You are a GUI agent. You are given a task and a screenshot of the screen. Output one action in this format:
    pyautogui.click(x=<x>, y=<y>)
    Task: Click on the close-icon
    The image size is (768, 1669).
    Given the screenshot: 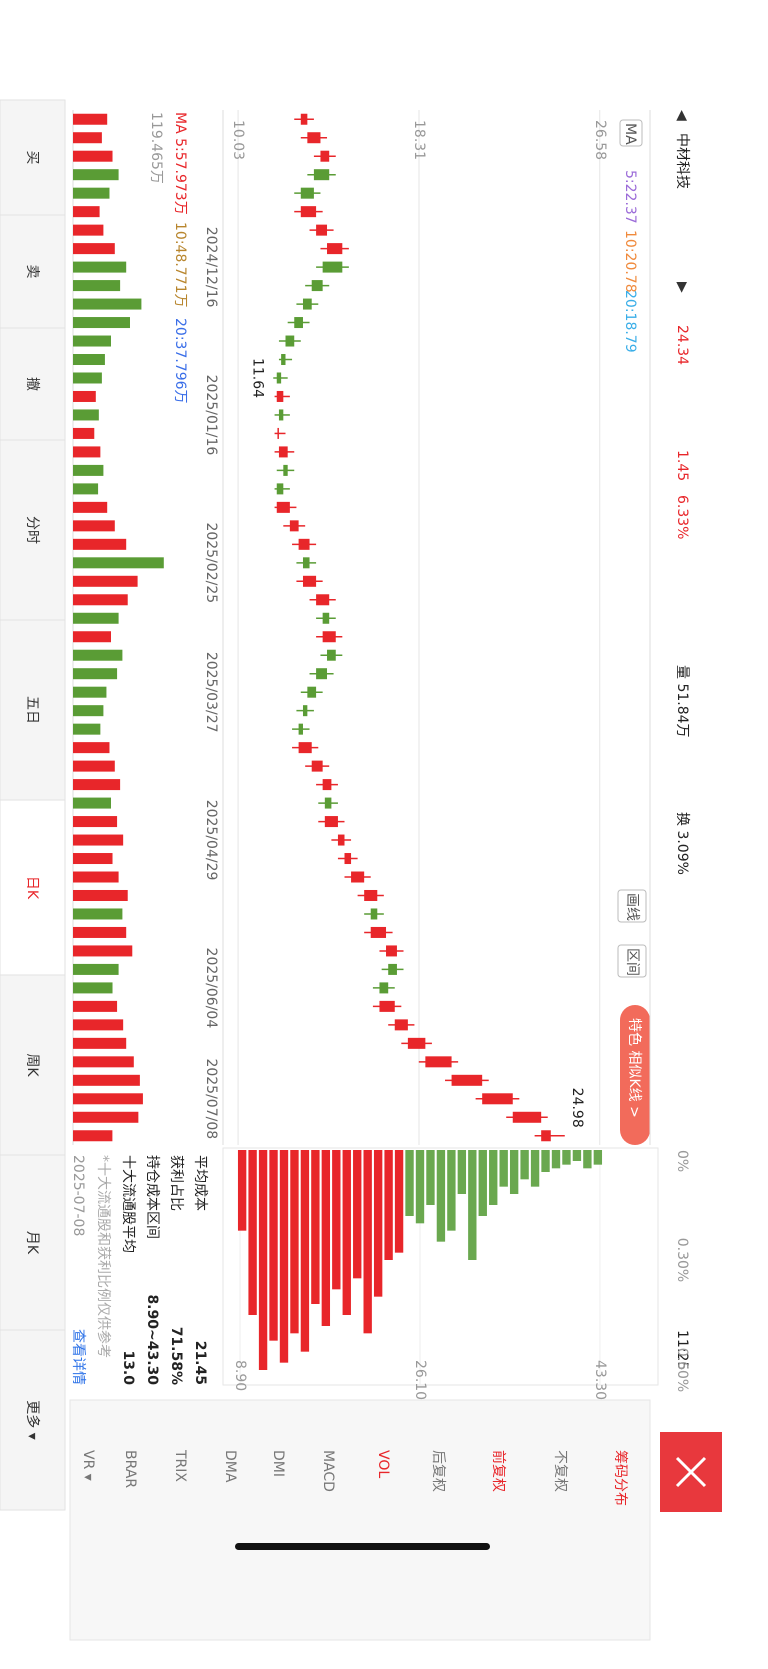 What is the action you would take?
    pyautogui.click(x=691, y=1472)
    